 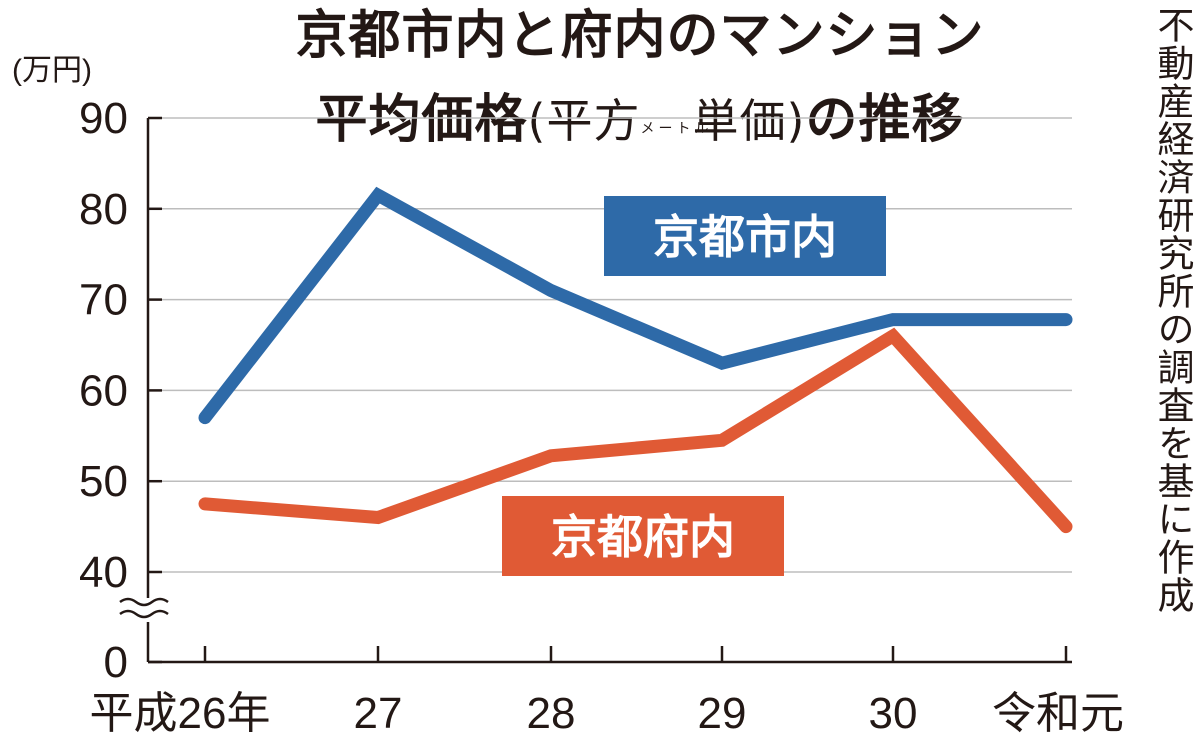 I want to click on title-paren-close: ), so click(x=796, y=121).